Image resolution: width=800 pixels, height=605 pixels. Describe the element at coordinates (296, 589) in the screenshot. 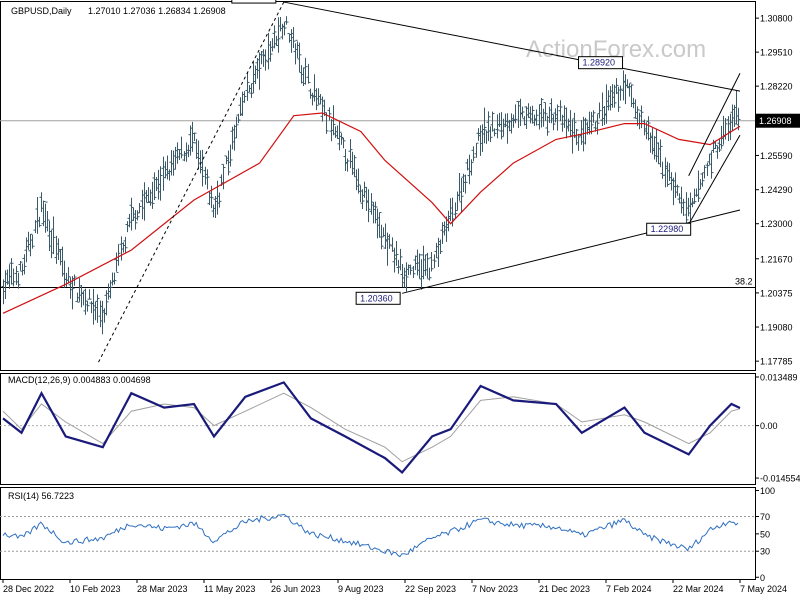

I see `x-tick-label: 26 Jun 2023` at that location.